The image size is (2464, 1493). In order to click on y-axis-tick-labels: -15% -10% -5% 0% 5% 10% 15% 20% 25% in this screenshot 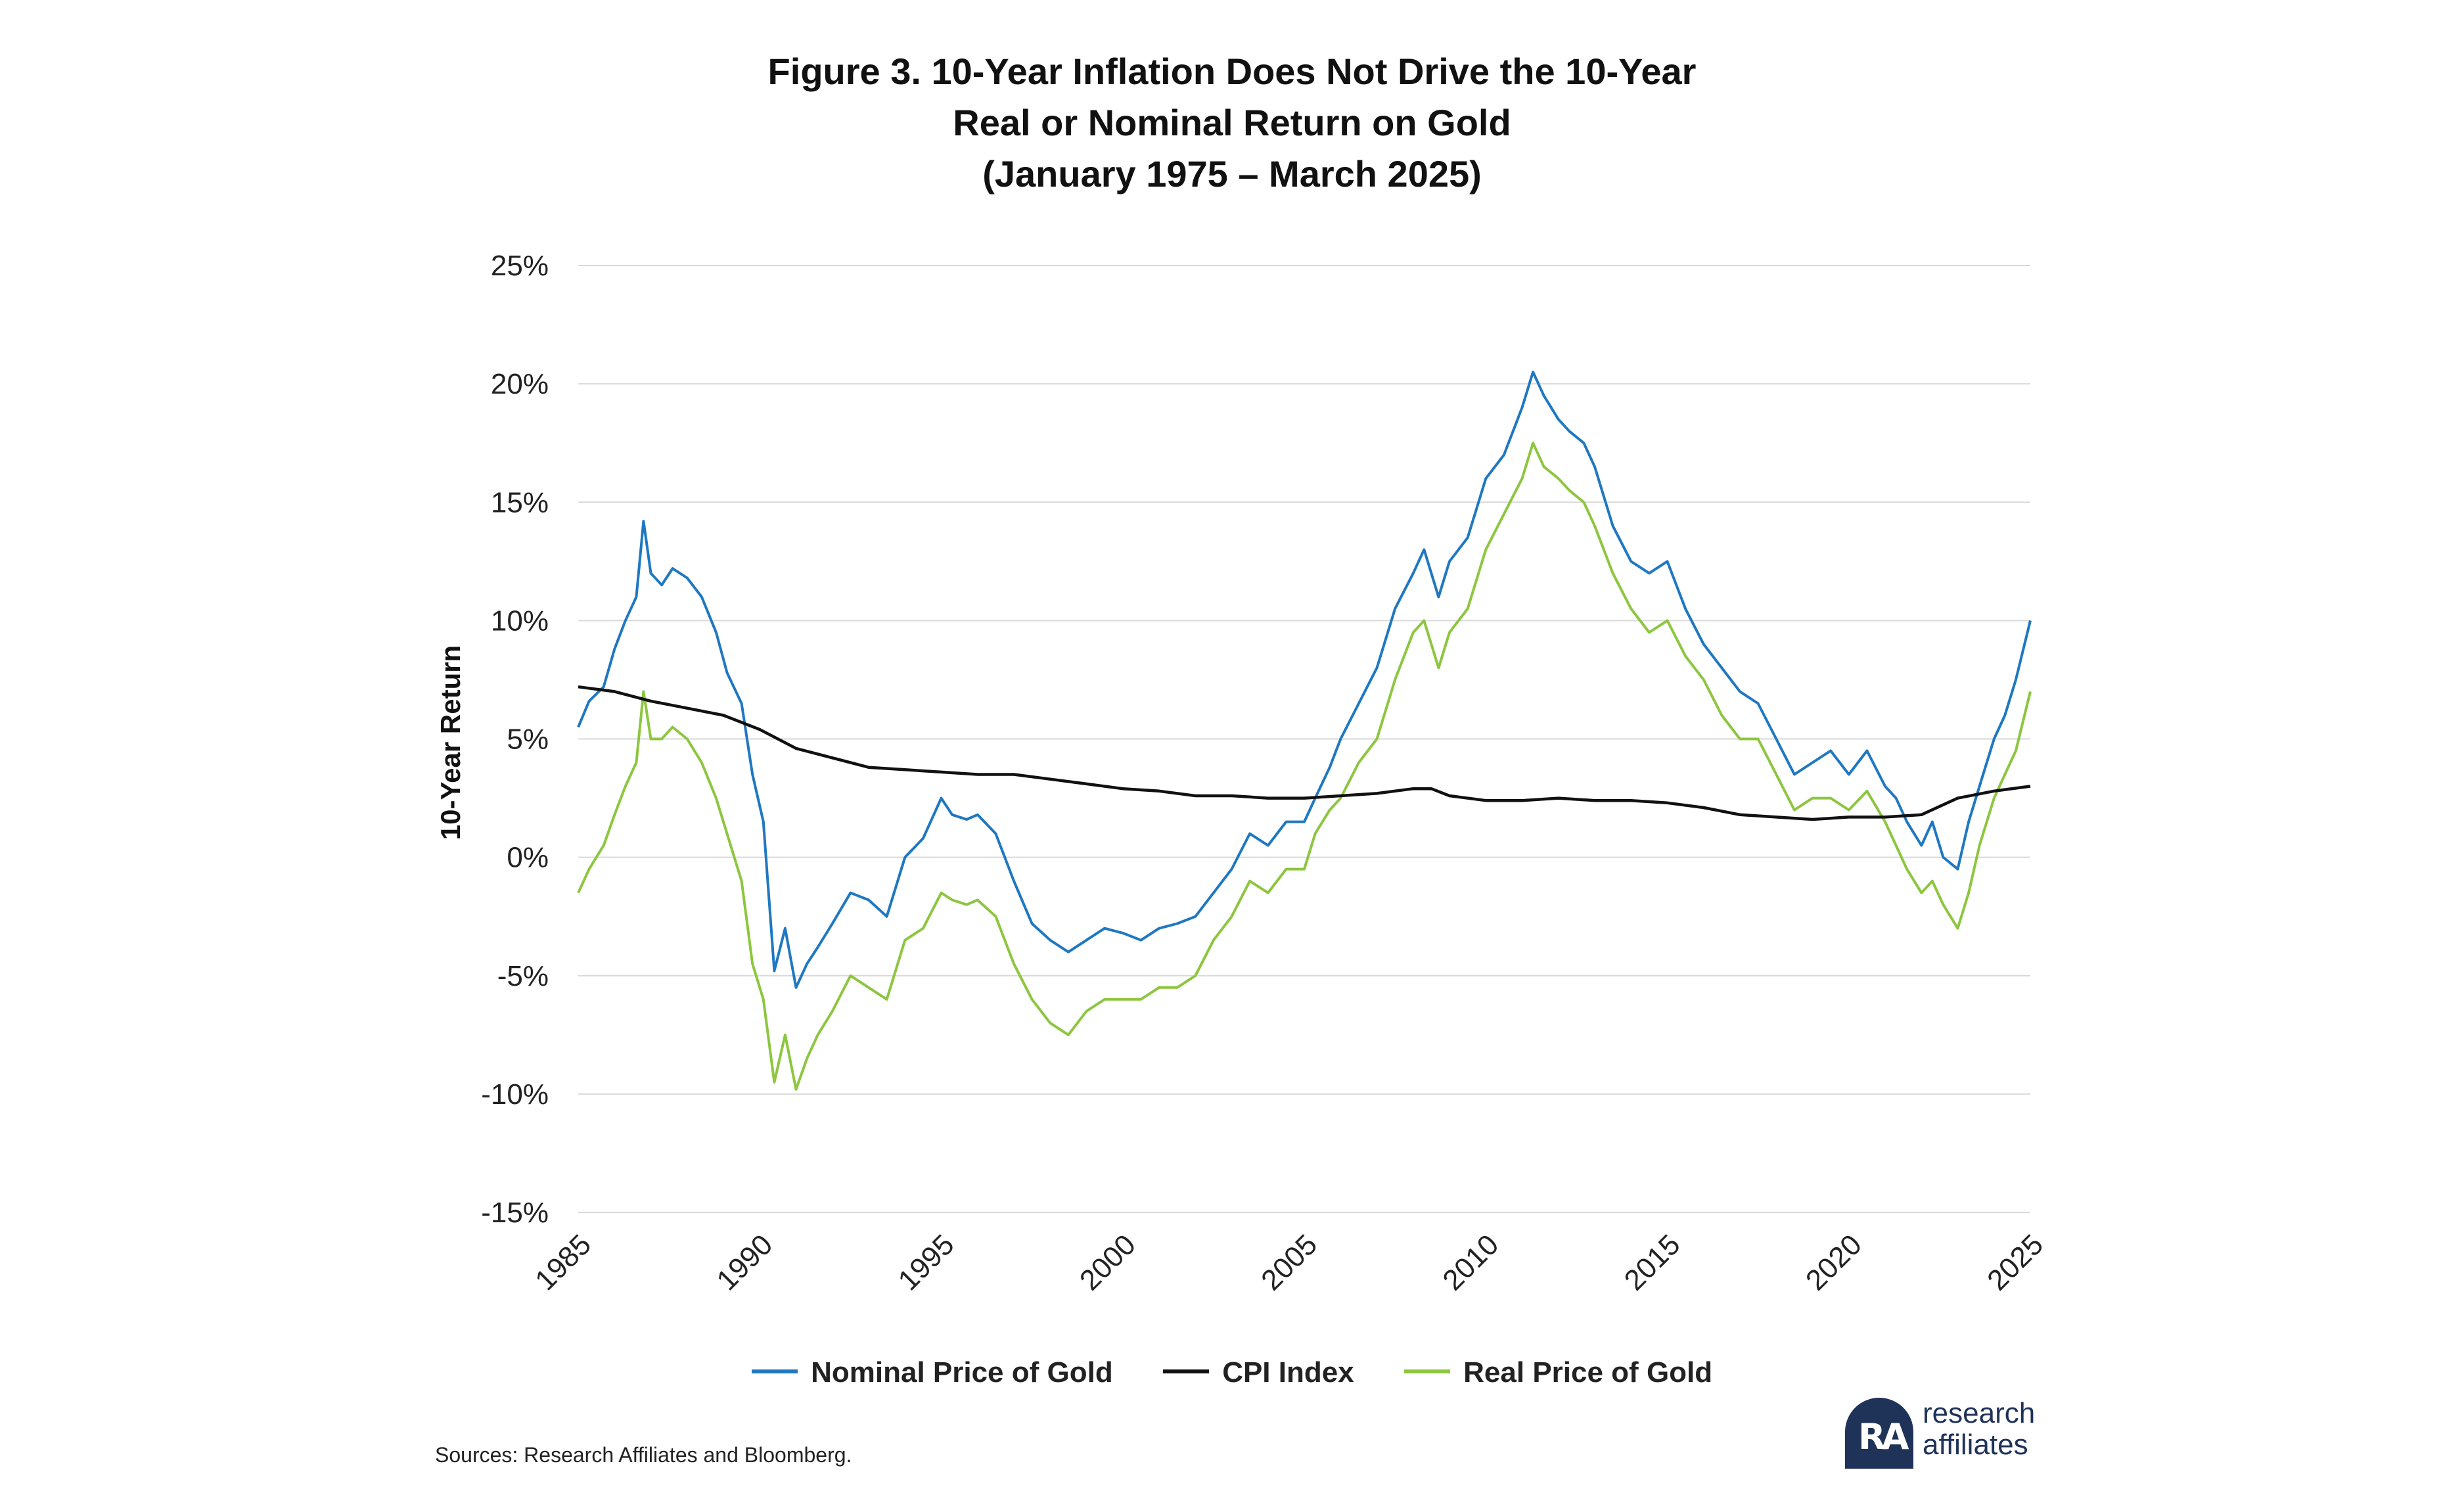, I will do `click(515, 740)`.